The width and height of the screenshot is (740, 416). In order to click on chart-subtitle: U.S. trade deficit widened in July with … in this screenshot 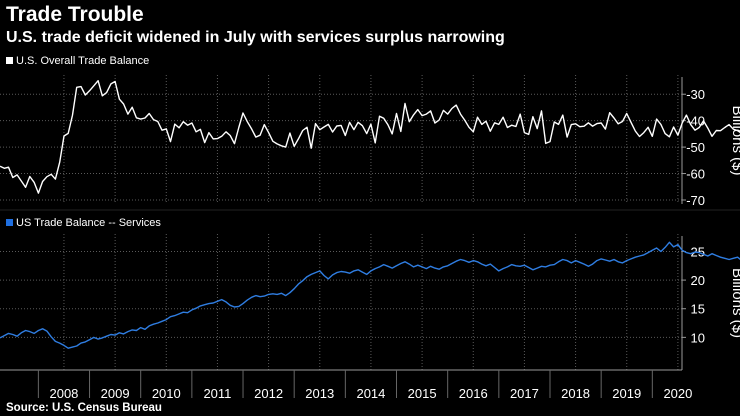, I will do `click(255, 37)`.